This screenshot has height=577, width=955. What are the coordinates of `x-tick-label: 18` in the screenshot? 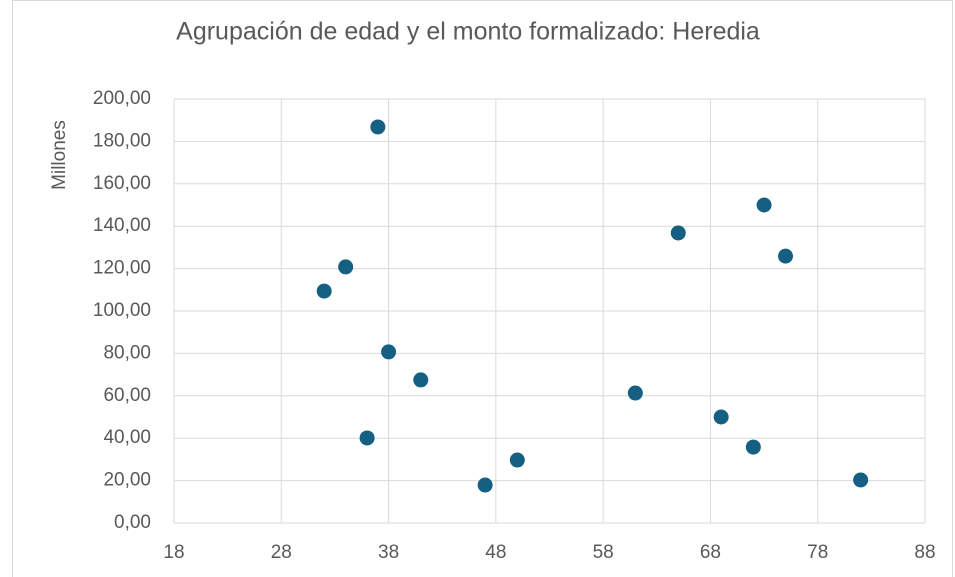 It's located at (173, 552).